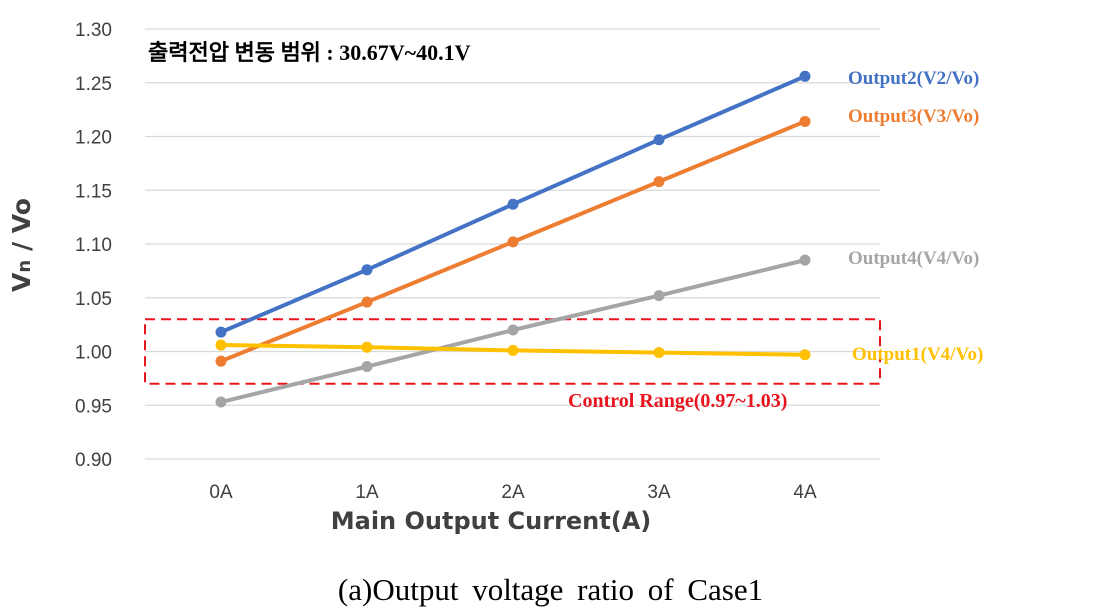  What do you see at coordinates (309, 52) in the screenshot?
I see `voltage-range-annotation: 출력전압 변동 범위 : 30.67V~40.1V` at bounding box center [309, 52].